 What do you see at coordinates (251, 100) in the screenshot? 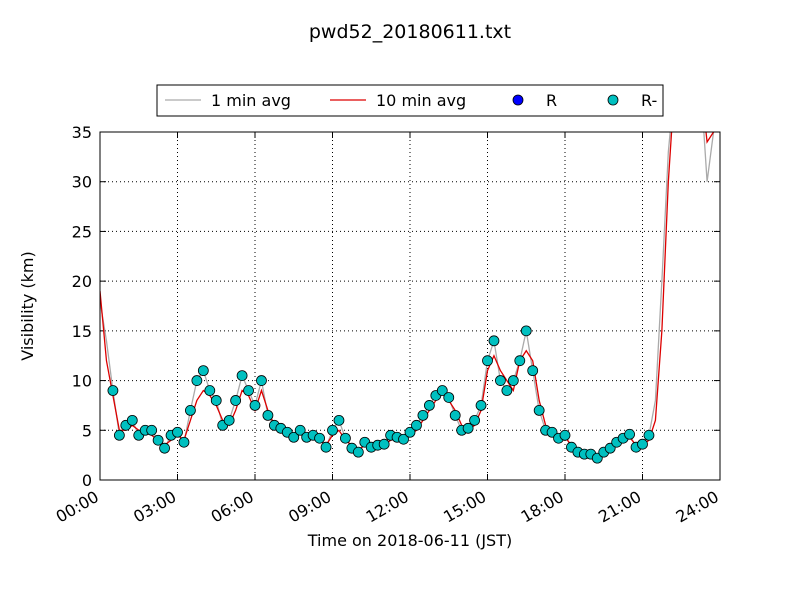
I see `legend-label: 1 min avg` at bounding box center [251, 100].